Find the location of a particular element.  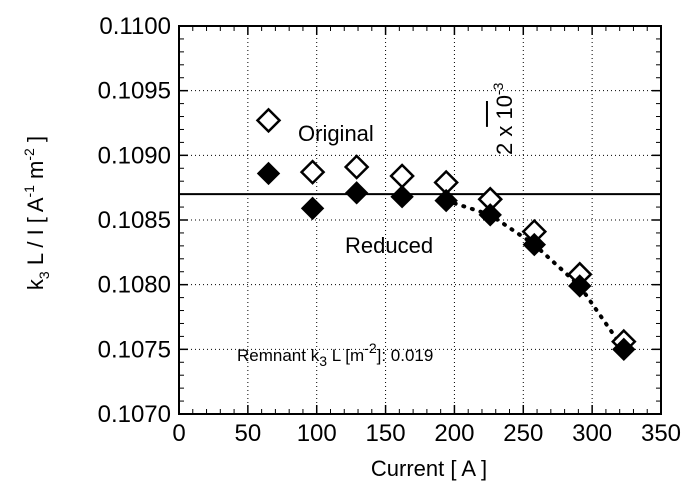

y-tick-label: 0.1075 is located at coordinates (134, 349).